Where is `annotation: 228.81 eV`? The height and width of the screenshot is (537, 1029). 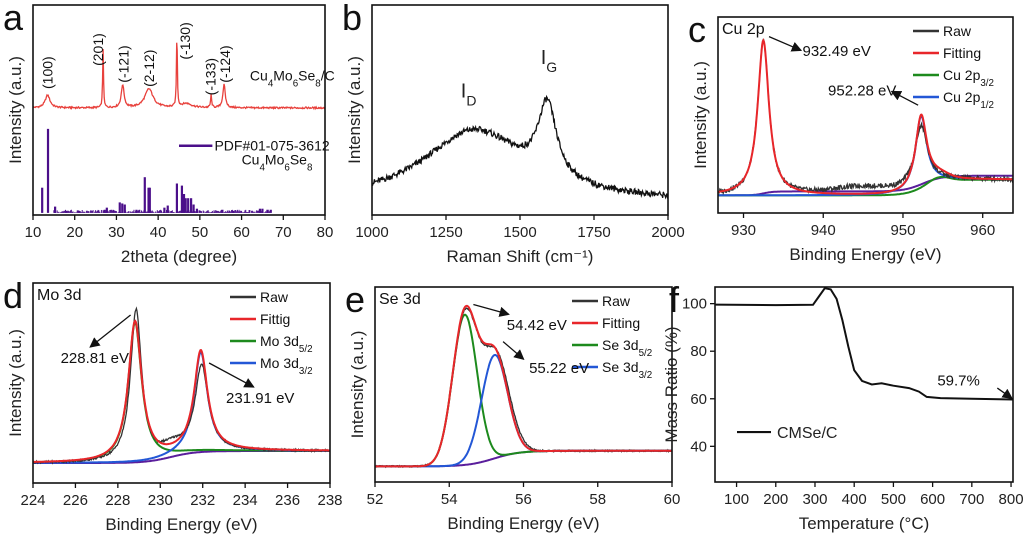
annotation: 228.81 eV is located at coordinates (95, 358).